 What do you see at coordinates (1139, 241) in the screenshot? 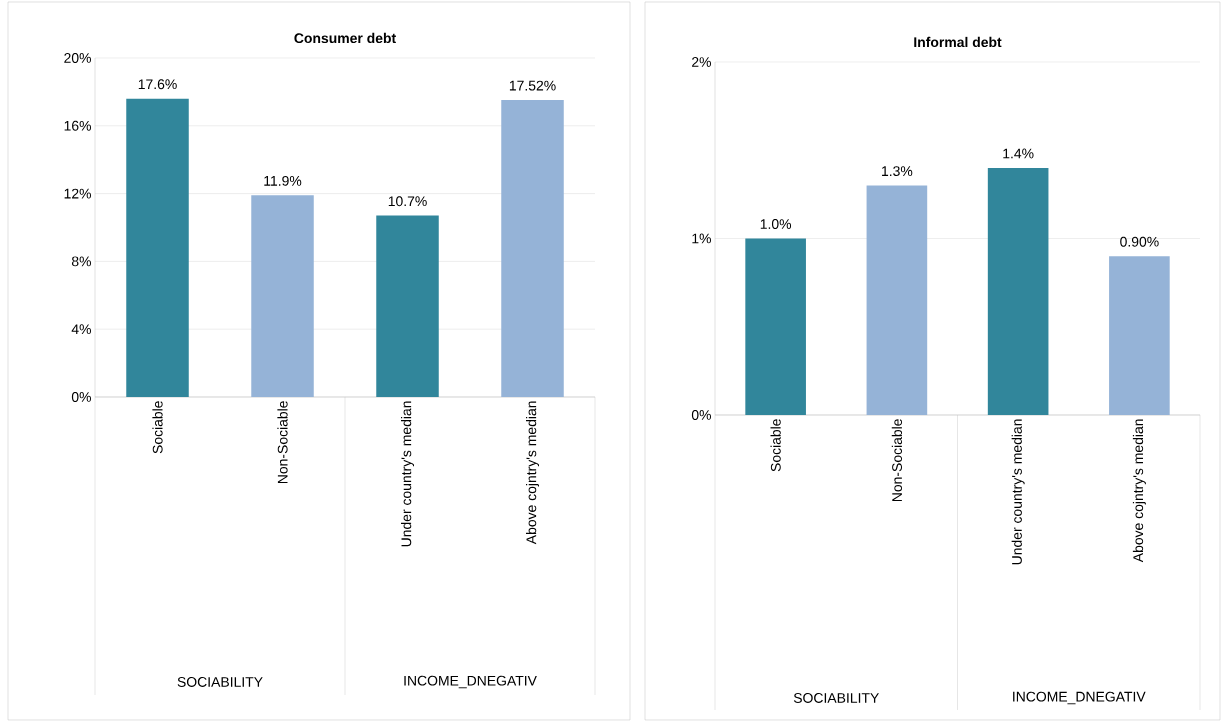
I see `data-label: 0.90%` at bounding box center [1139, 241].